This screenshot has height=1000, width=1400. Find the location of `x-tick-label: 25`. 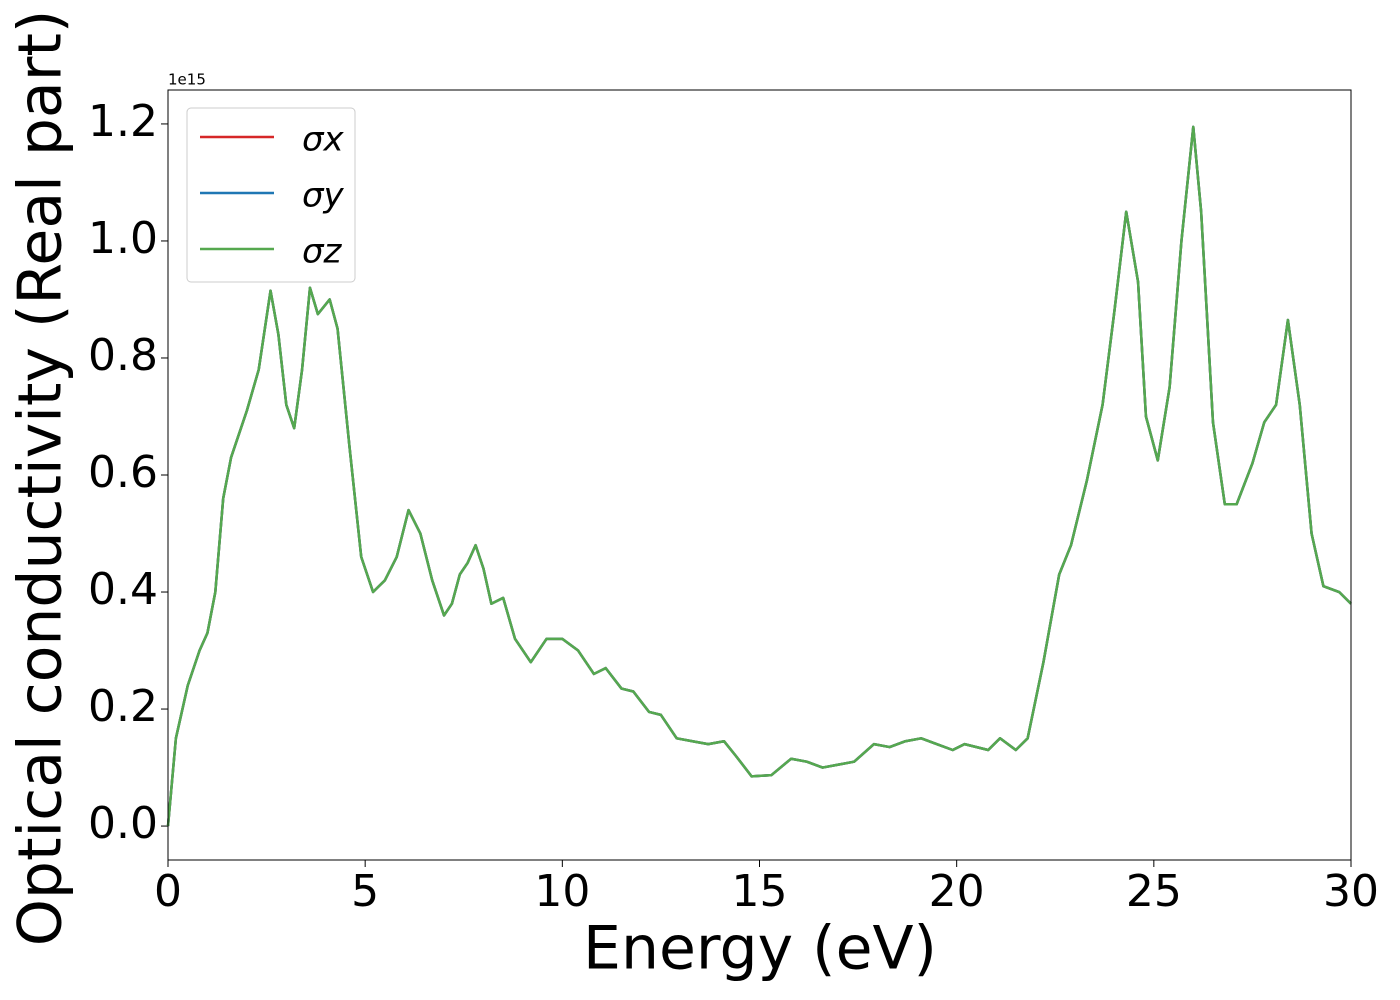

x-tick-label: 25 is located at coordinates (1154, 891).